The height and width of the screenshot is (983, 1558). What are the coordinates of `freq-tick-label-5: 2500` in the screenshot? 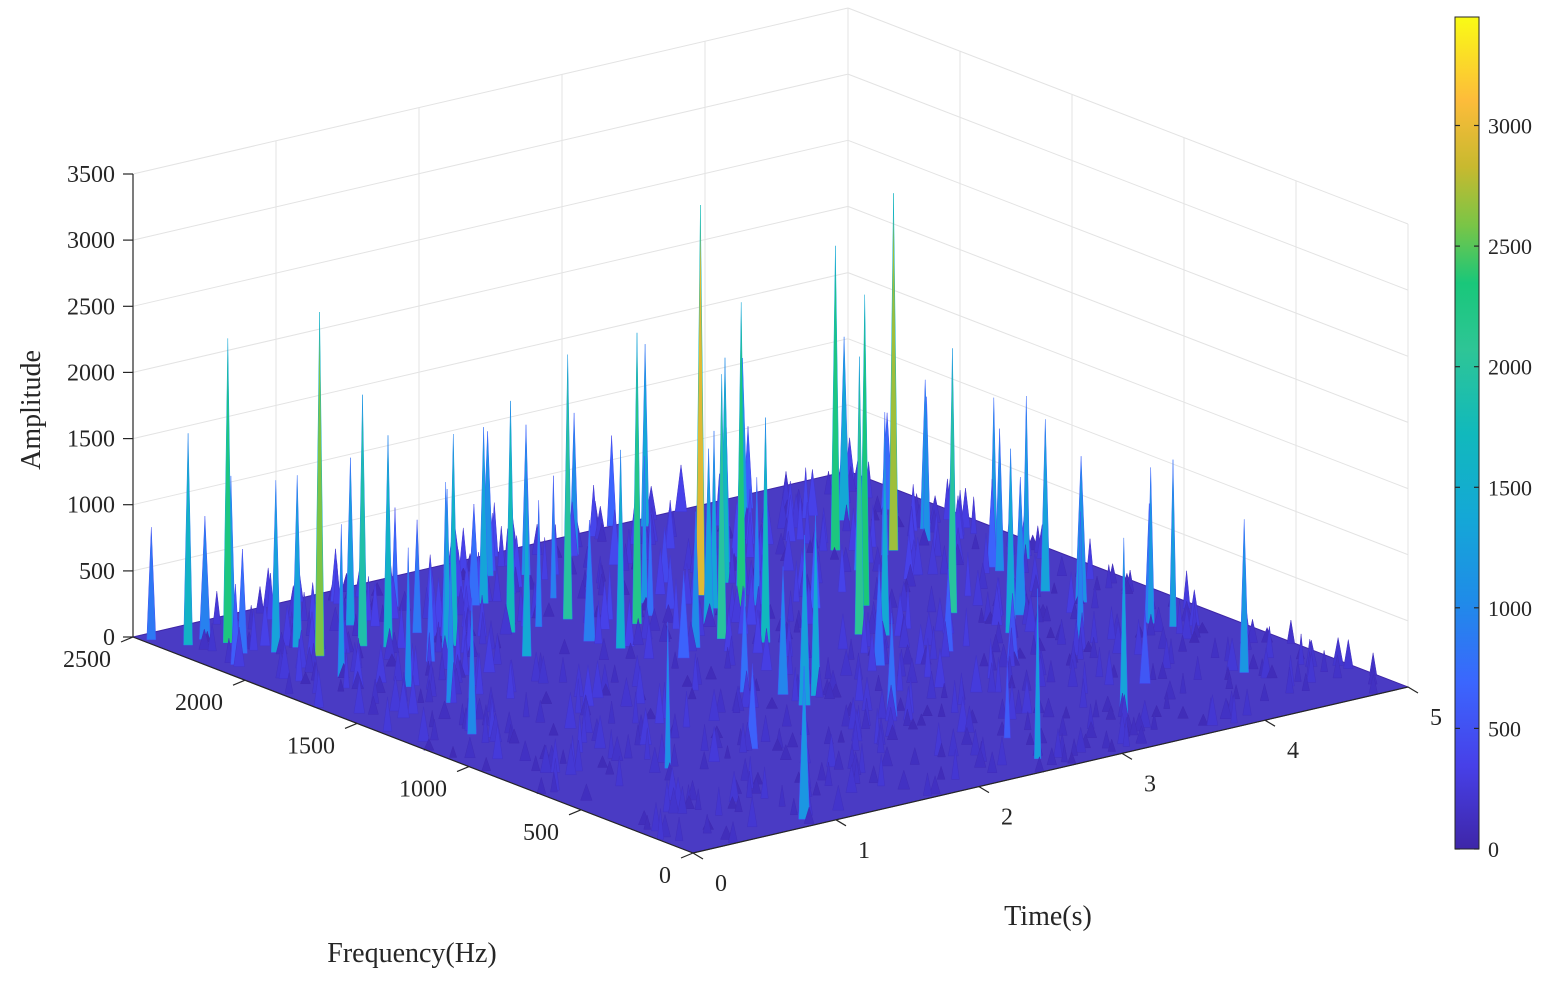 It's located at (87, 660).